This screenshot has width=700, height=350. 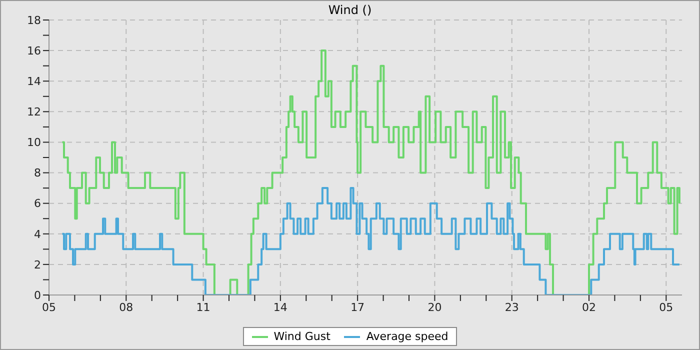 What do you see at coordinates (34, 81) in the screenshot?
I see `y-tick-label: 14` at bounding box center [34, 81].